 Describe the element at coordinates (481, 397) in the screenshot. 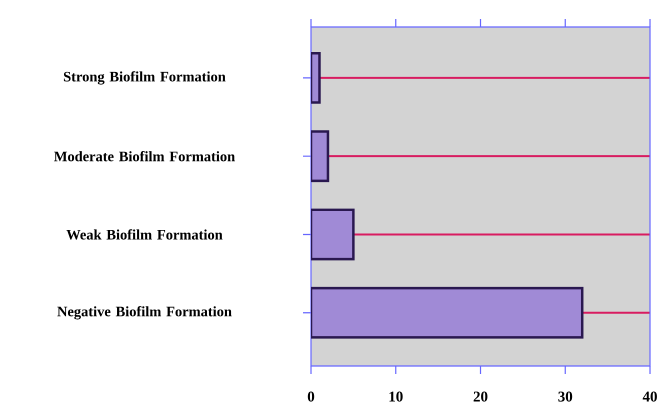

I see `x-tick-label: 20` at that location.